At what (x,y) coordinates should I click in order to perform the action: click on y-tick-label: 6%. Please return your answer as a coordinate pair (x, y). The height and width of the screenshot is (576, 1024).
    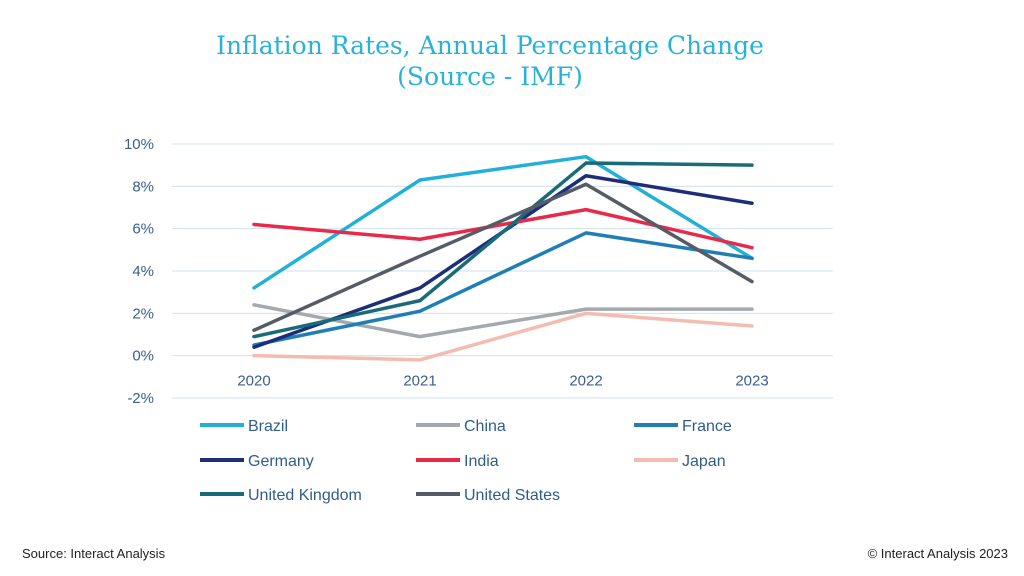
    Looking at the image, I should click on (143, 229).